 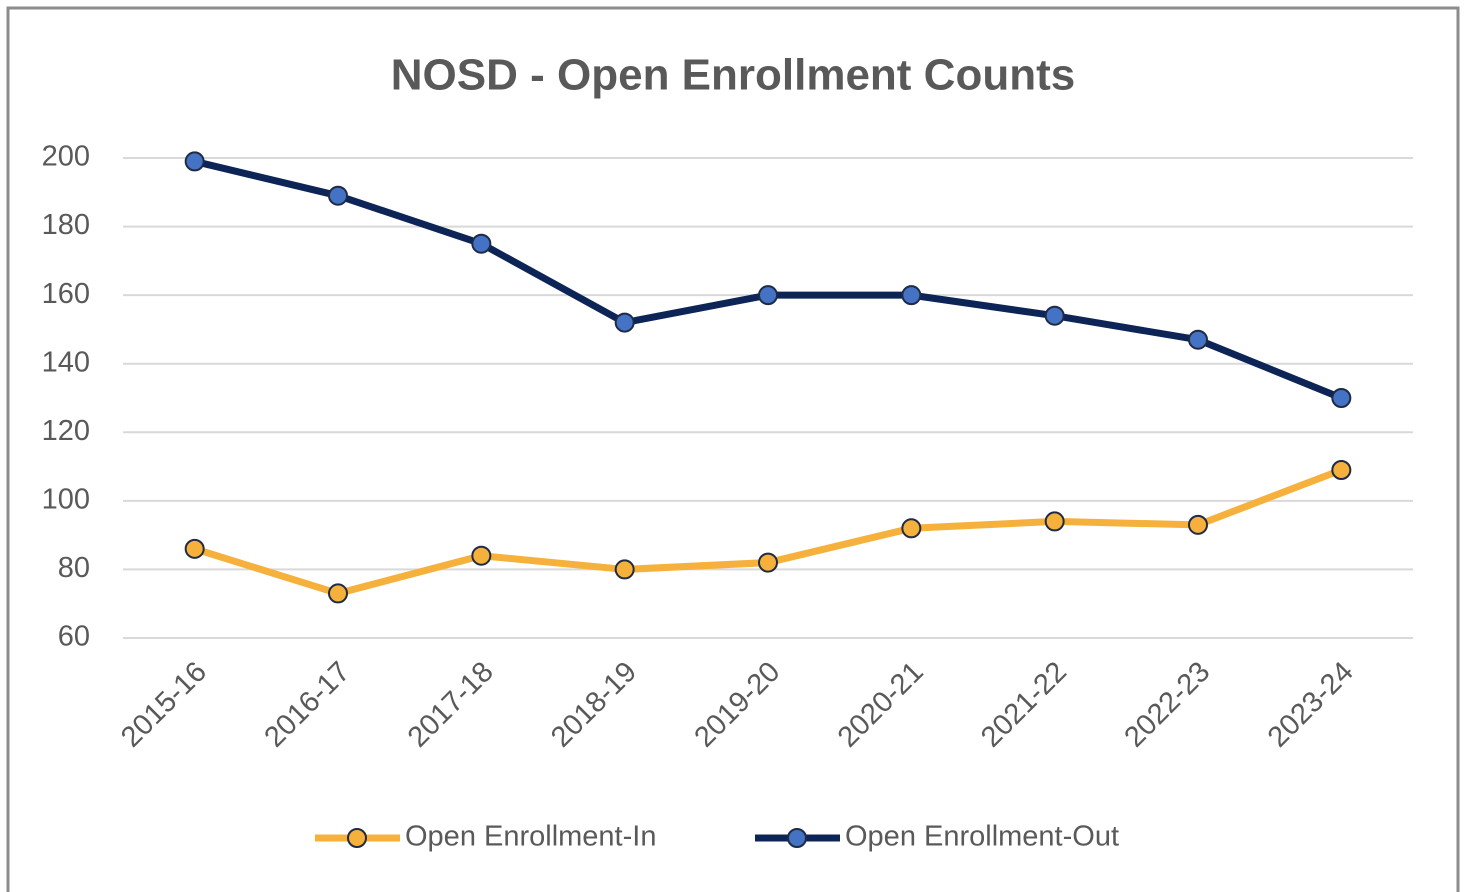 I want to click on y-tick-label: 200, so click(x=66, y=157).